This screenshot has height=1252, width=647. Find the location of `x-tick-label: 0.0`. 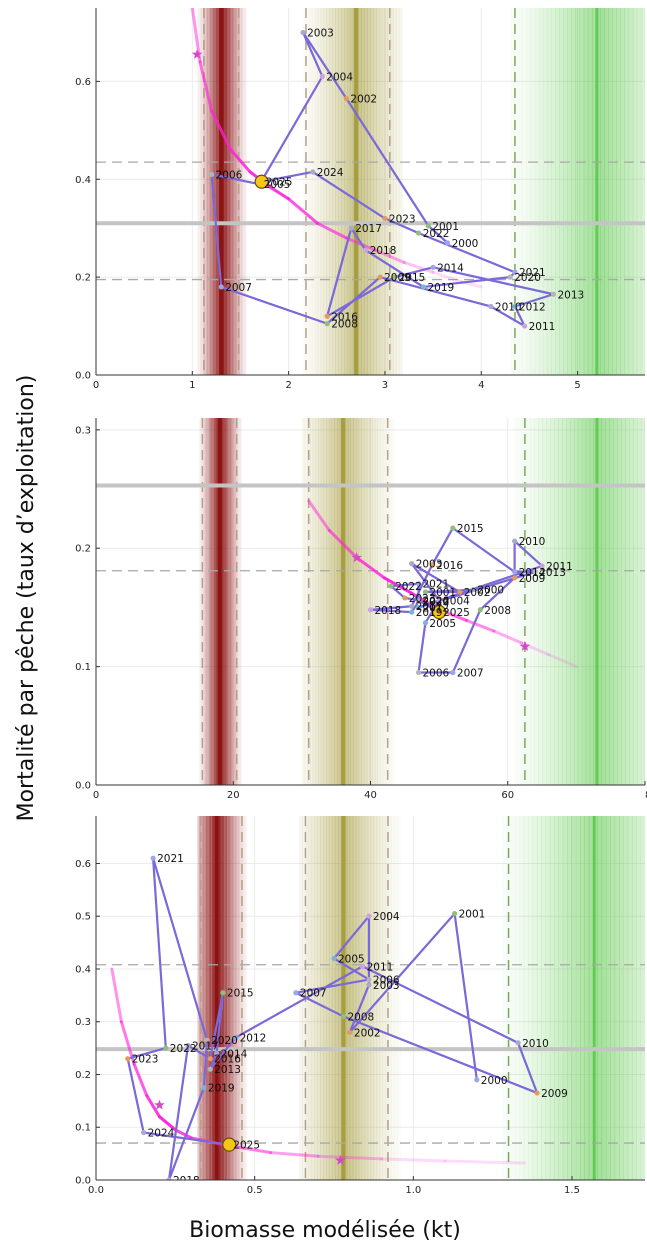

x-tick-label: 0.0 is located at coordinates (96, 1190).